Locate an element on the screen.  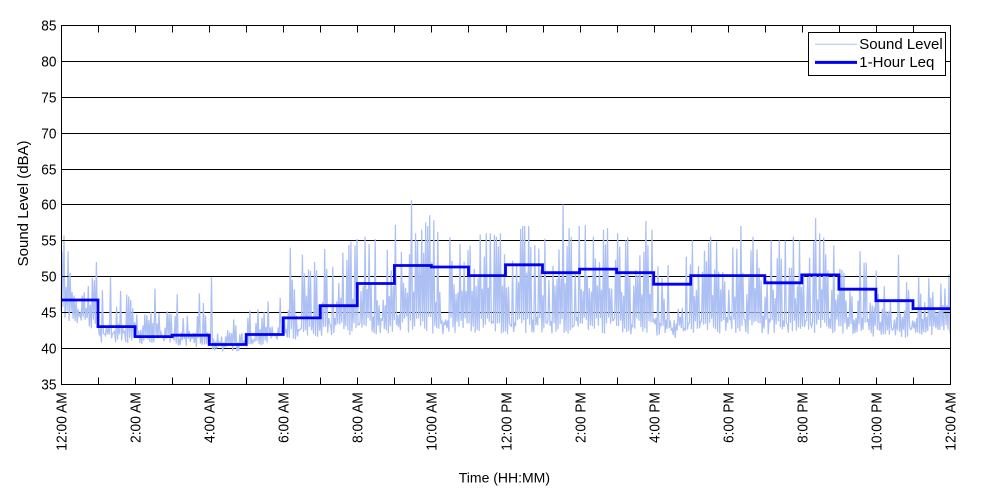
svg-text: Time (HH:MM) is located at coordinates (504, 477).